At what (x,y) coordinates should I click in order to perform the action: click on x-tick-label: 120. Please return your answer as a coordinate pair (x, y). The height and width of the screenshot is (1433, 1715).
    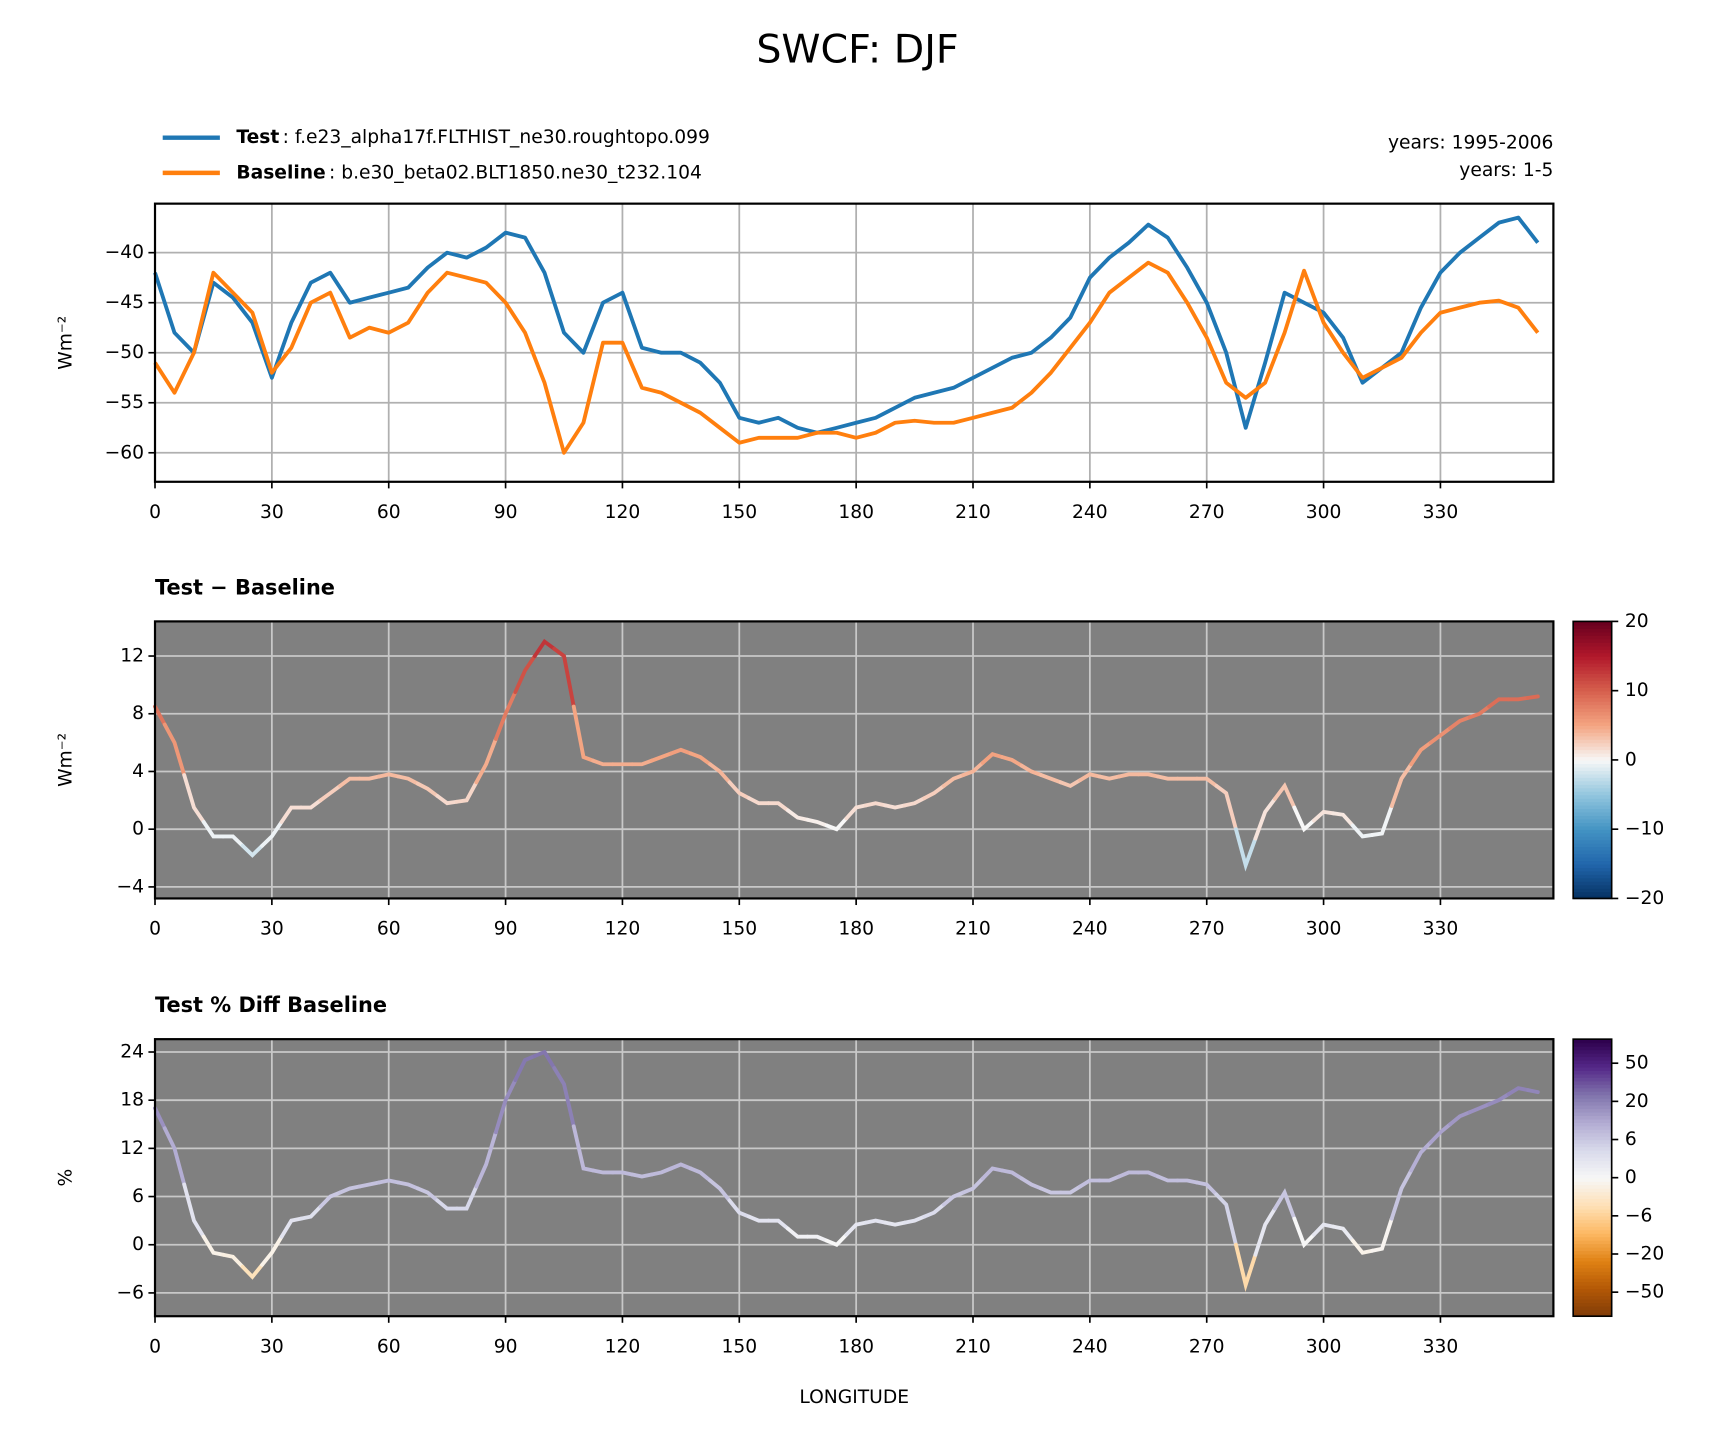
    Looking at the image, I should click on (623, 929).